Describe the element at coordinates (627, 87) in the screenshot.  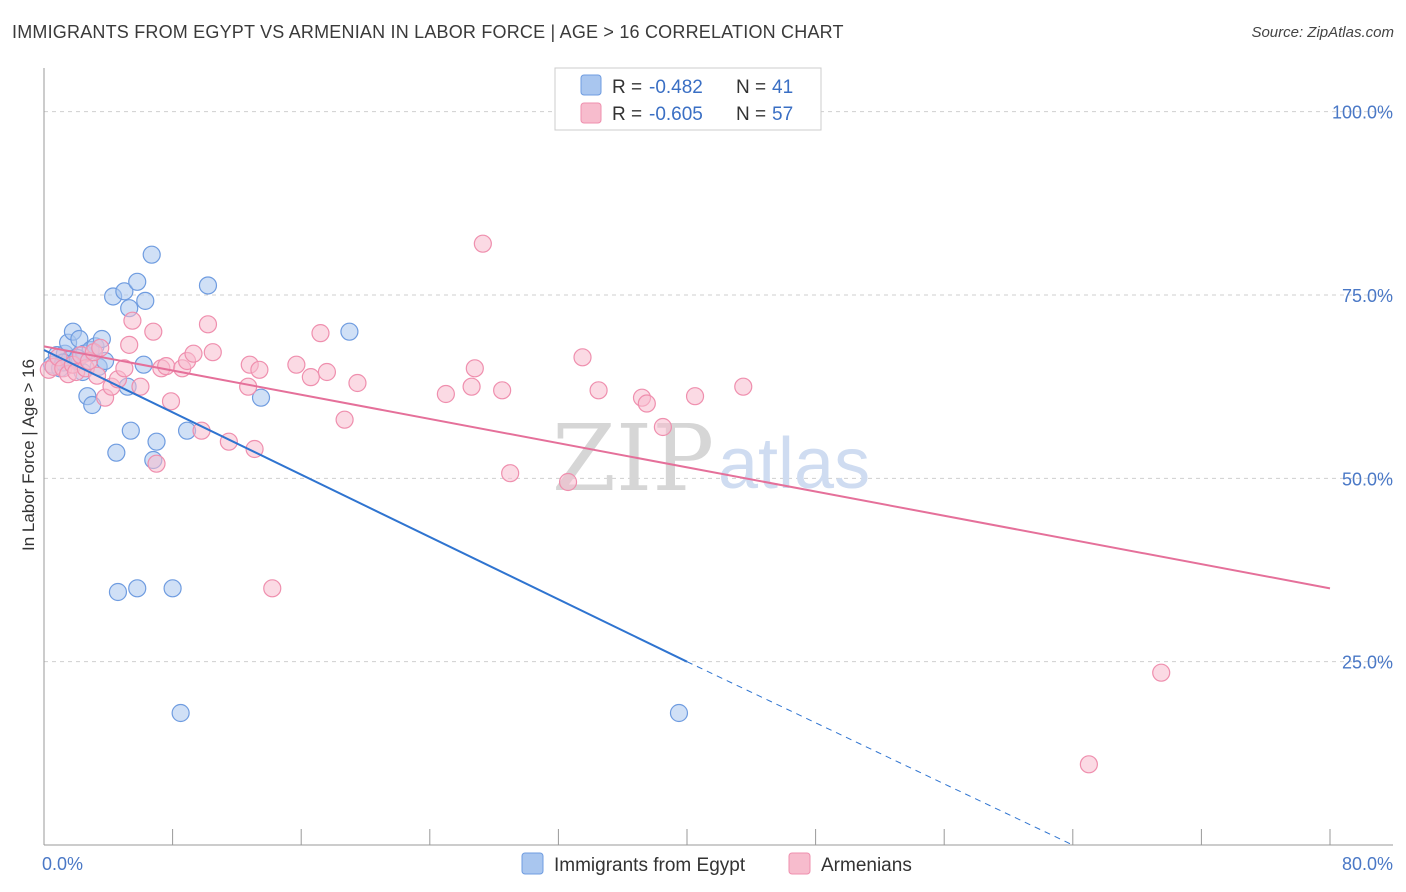
I see `legend-r-label-egypt: R =` at that location.